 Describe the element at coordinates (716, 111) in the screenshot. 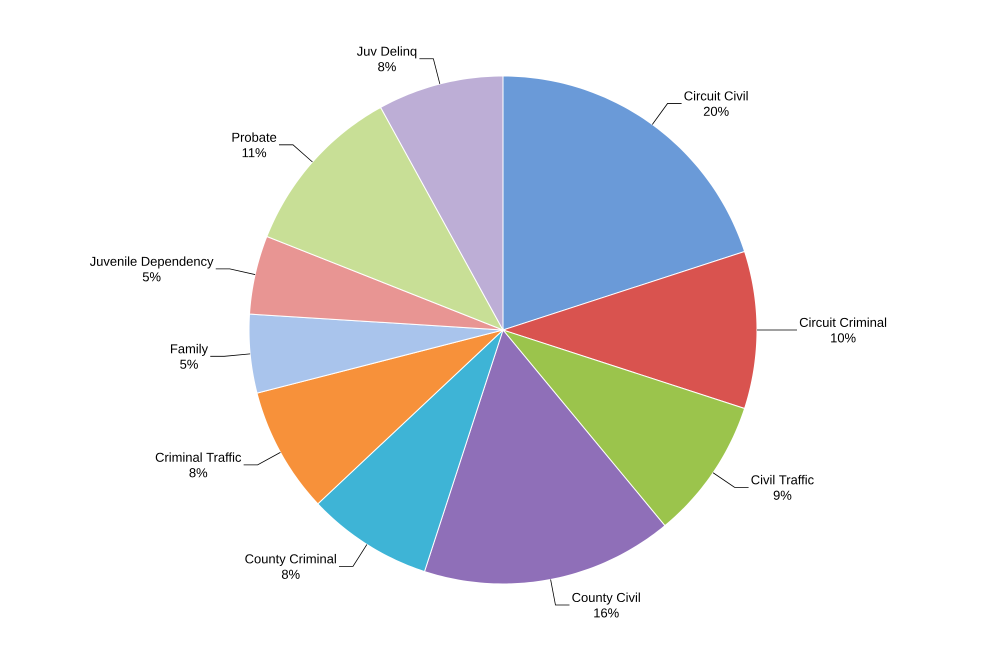

I see `data-label: 20%` at that location.